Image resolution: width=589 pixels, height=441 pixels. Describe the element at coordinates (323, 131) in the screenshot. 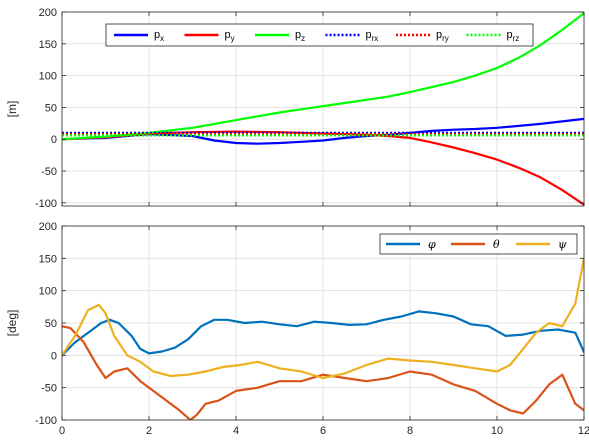

I see `series-line-px` at that location.